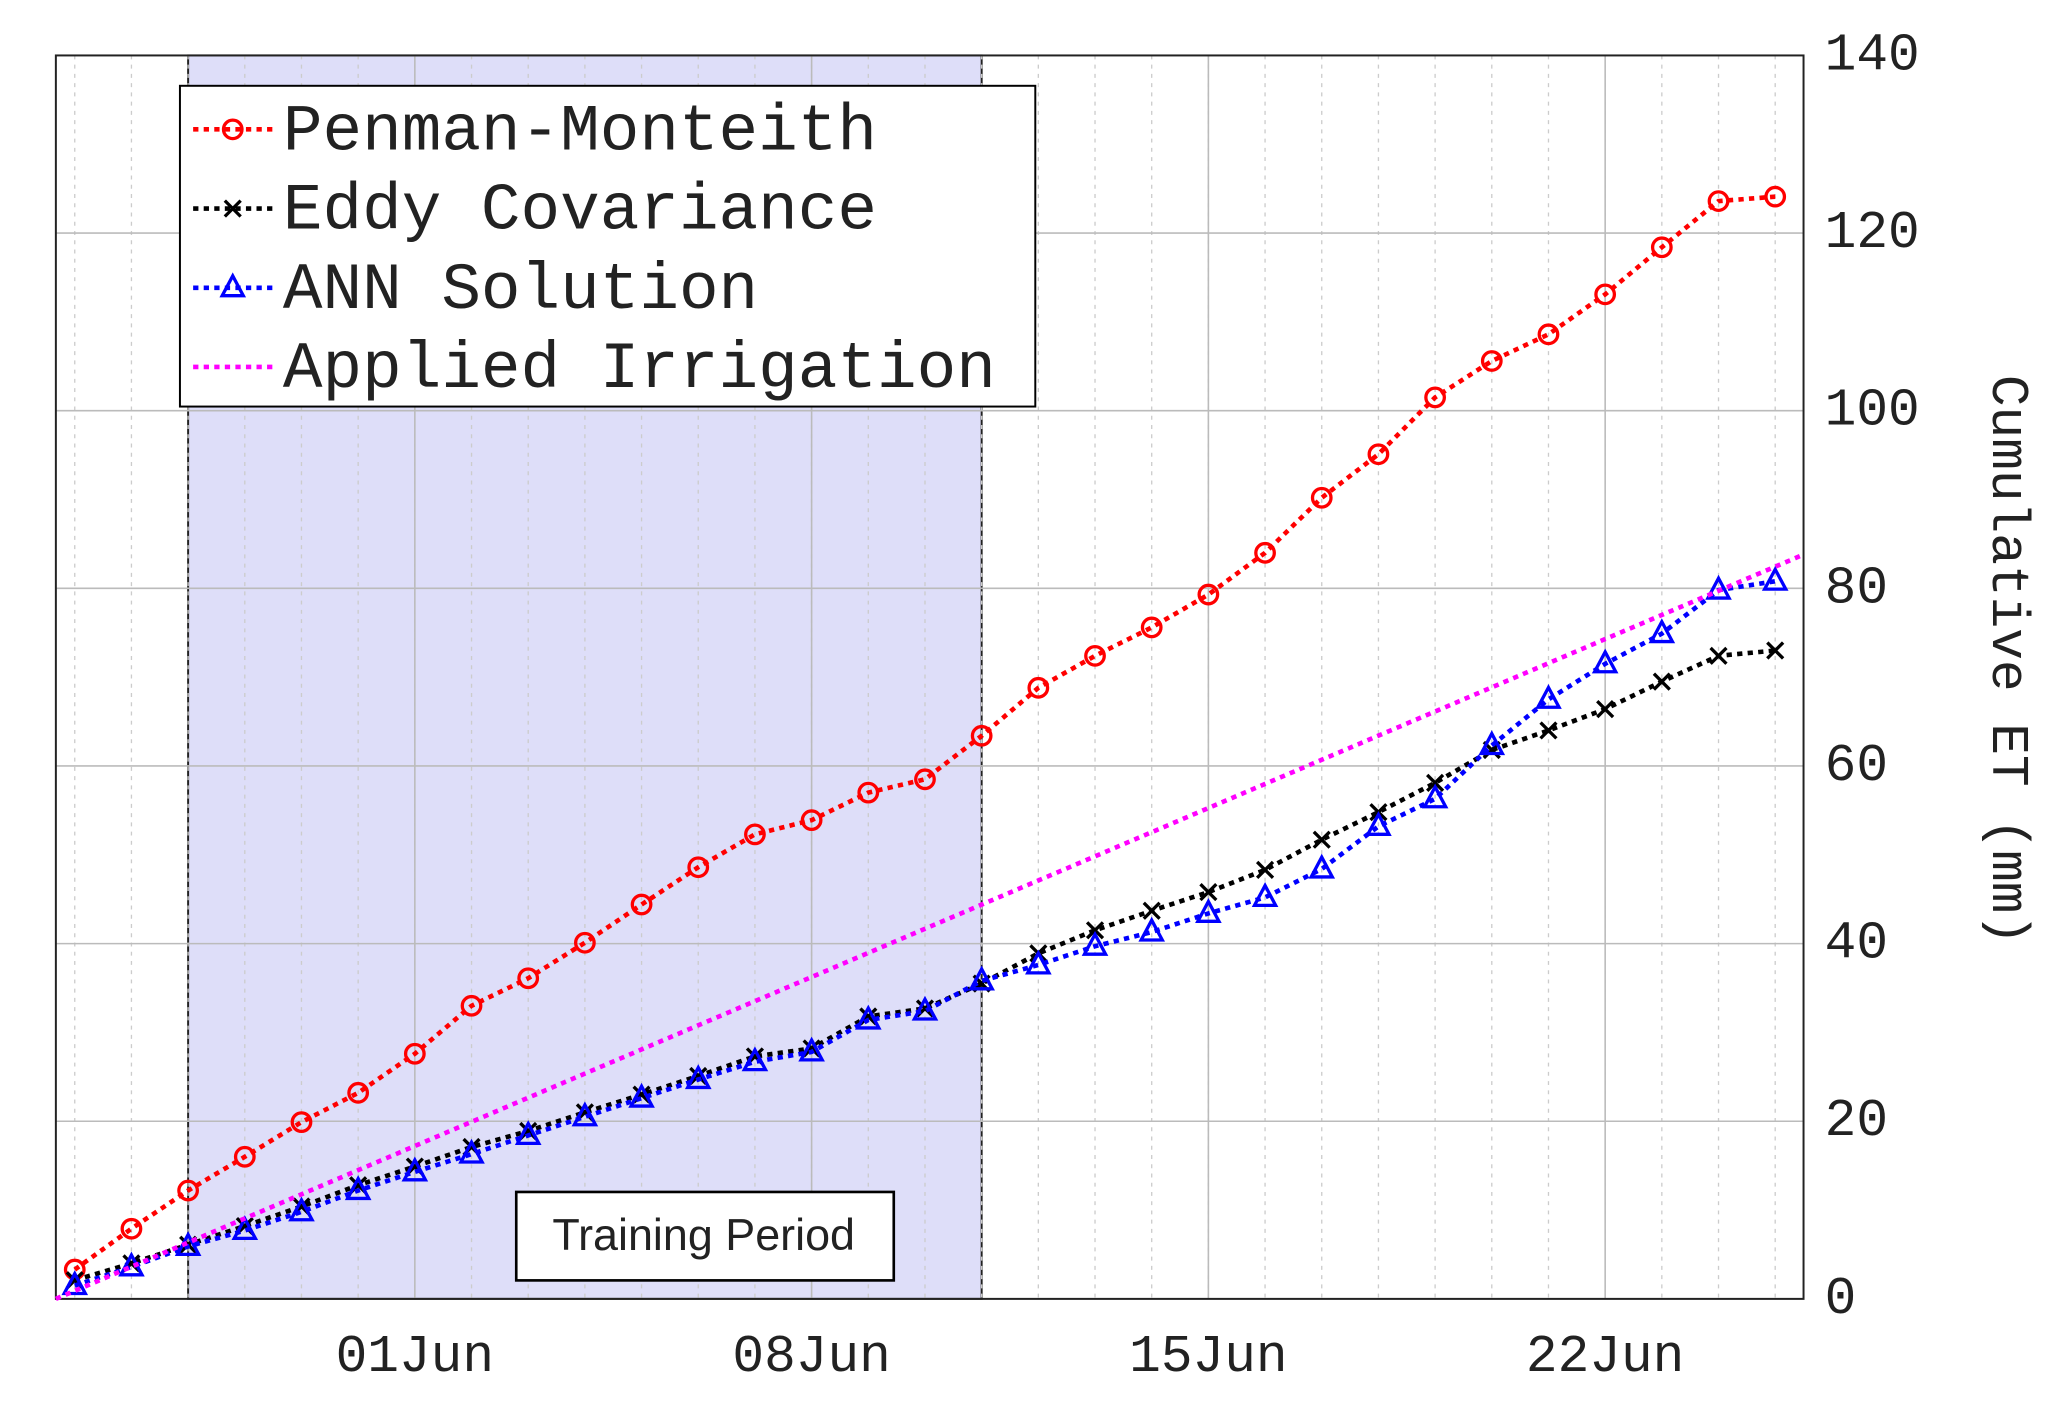 This screenshot has width=2064, height=1419. What do you see at coordinates (1208, 1357) in the screenshot?
I see `x-tick-label: 15Jun` at bounding box center [1208, 1357].